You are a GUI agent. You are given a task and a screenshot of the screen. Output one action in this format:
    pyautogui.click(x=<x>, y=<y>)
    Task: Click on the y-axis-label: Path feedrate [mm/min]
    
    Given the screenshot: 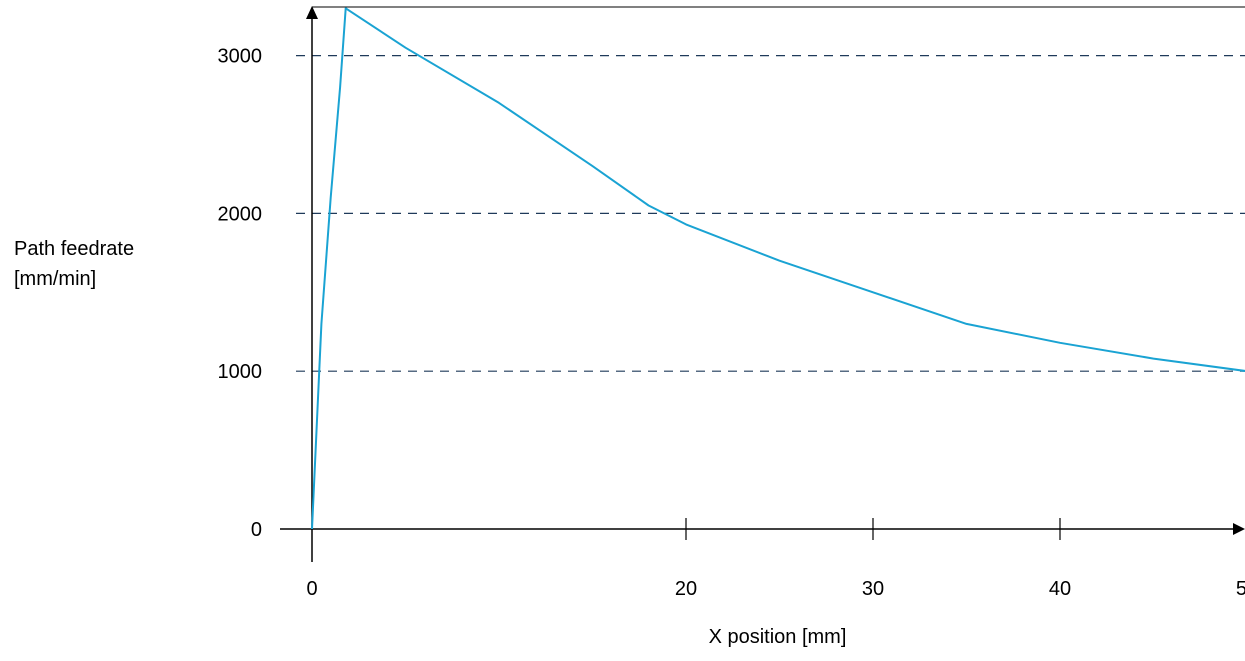 What is the action you would take?
    pyautogui.click(x=74, y=264)
    